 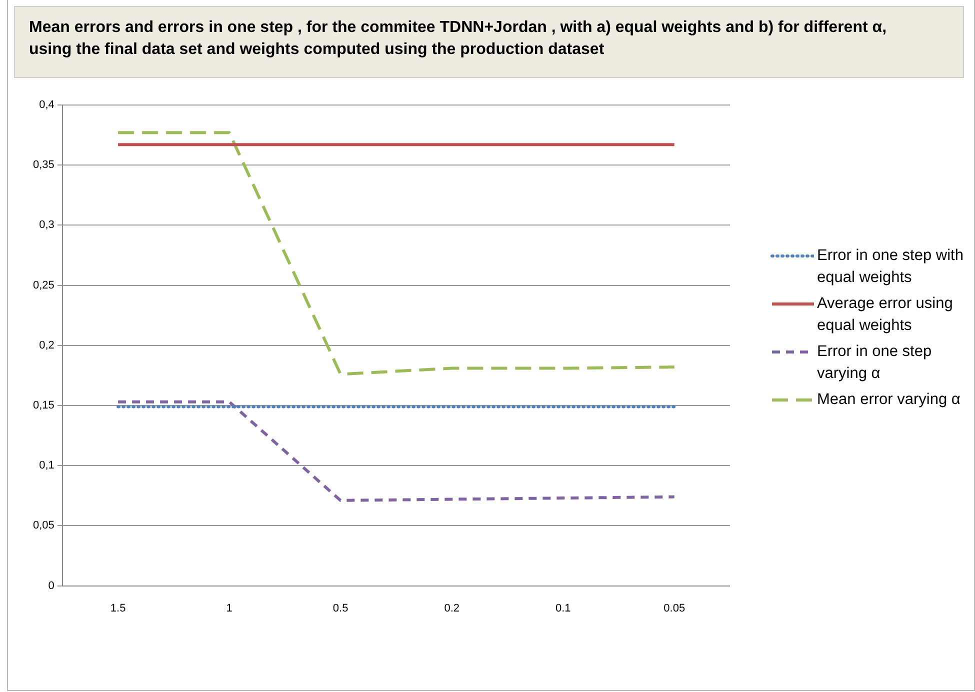 What do you see at coordinates (885, 315) in the screenshot?
I see `legend-label: Average error using equal weights` at bounding box center [885, 315].